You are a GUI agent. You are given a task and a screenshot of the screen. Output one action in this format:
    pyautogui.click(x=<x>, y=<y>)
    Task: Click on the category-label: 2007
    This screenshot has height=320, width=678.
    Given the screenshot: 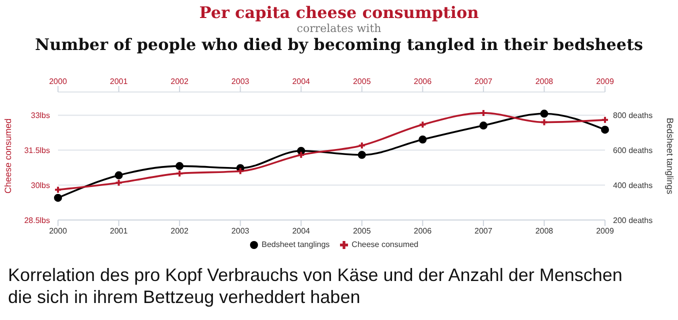 What is the action you would take?
    pyautogui.click(x=483, y=231)
    